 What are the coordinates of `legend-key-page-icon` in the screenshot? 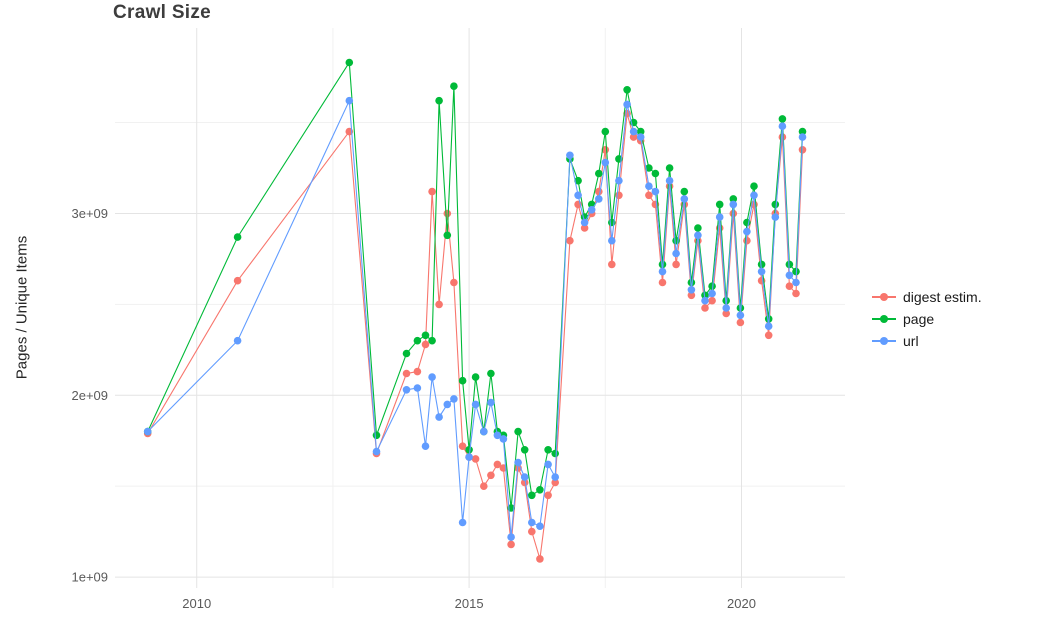 It's located at (884, 319).